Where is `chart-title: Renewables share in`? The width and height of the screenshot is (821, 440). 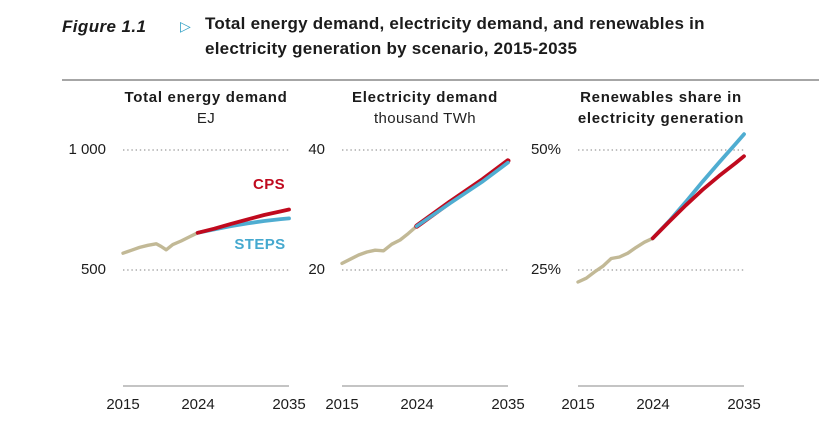
chart-title: Renewables share in is located at coordinates (661, 97).